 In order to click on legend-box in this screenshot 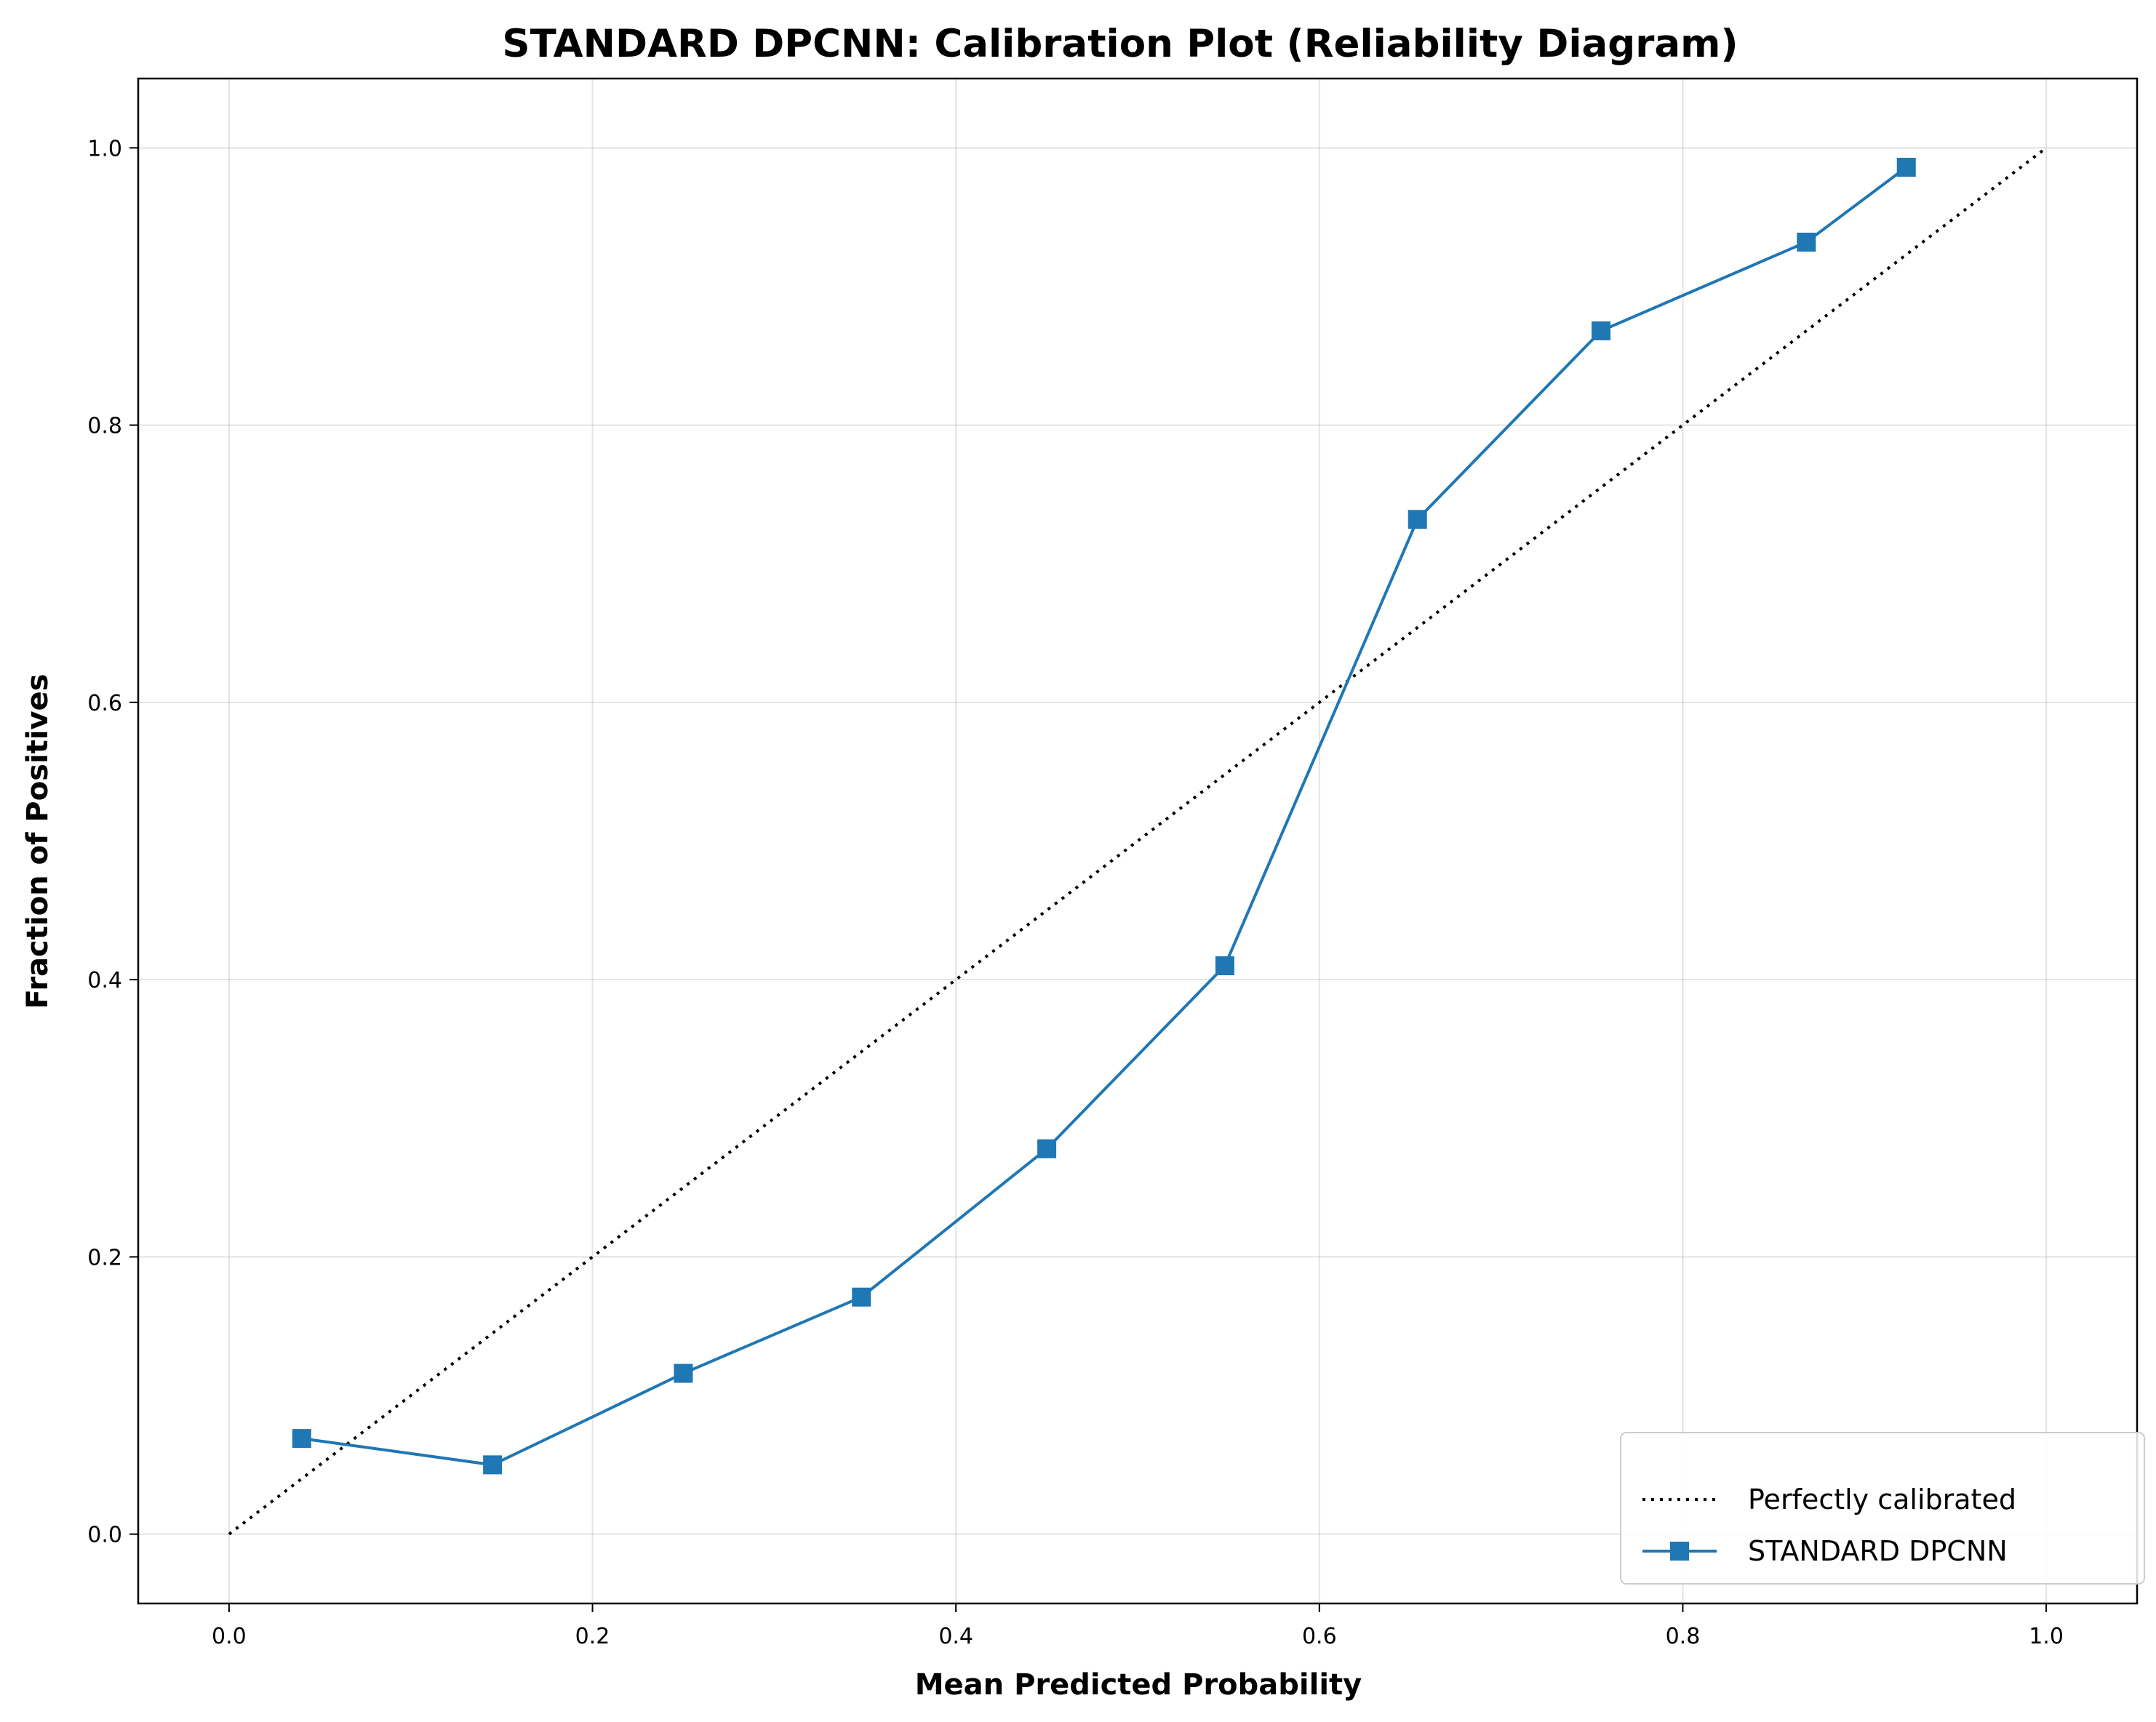, I will do `click(1882, 1508)`.